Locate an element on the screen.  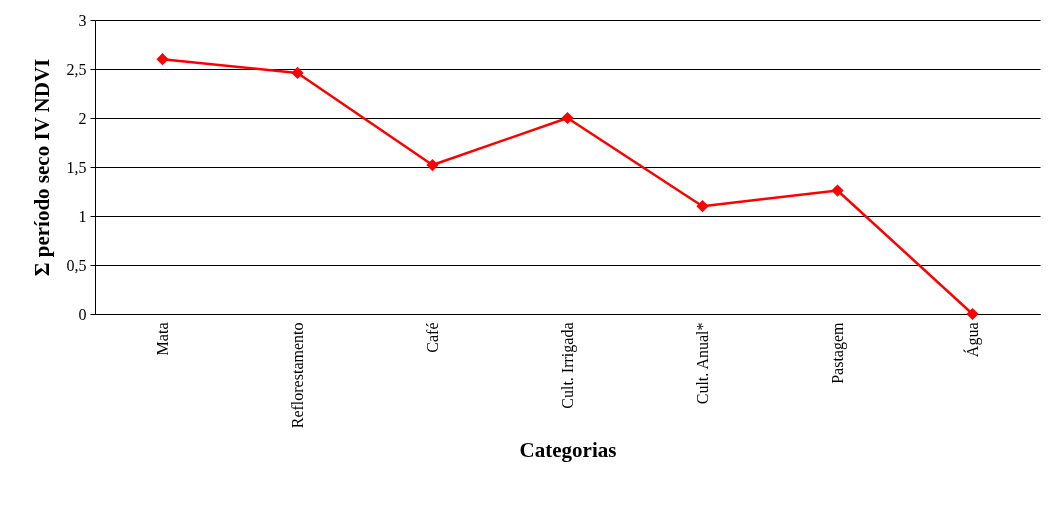
y-tick-label: 0,5 is located at coordinates (76, 265).